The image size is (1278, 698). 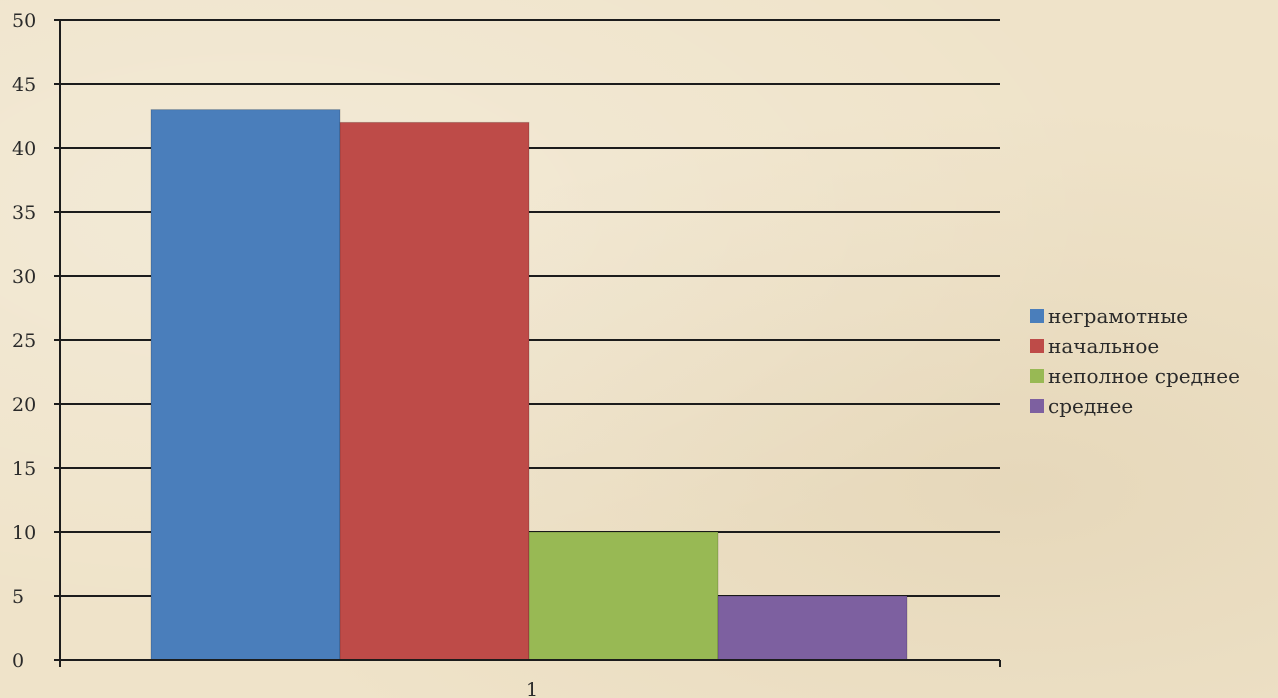 What do you see at coordinates (24, 469) in the screenshot?
I see `y-tick-label: 15` at bounding box center [24, 469].